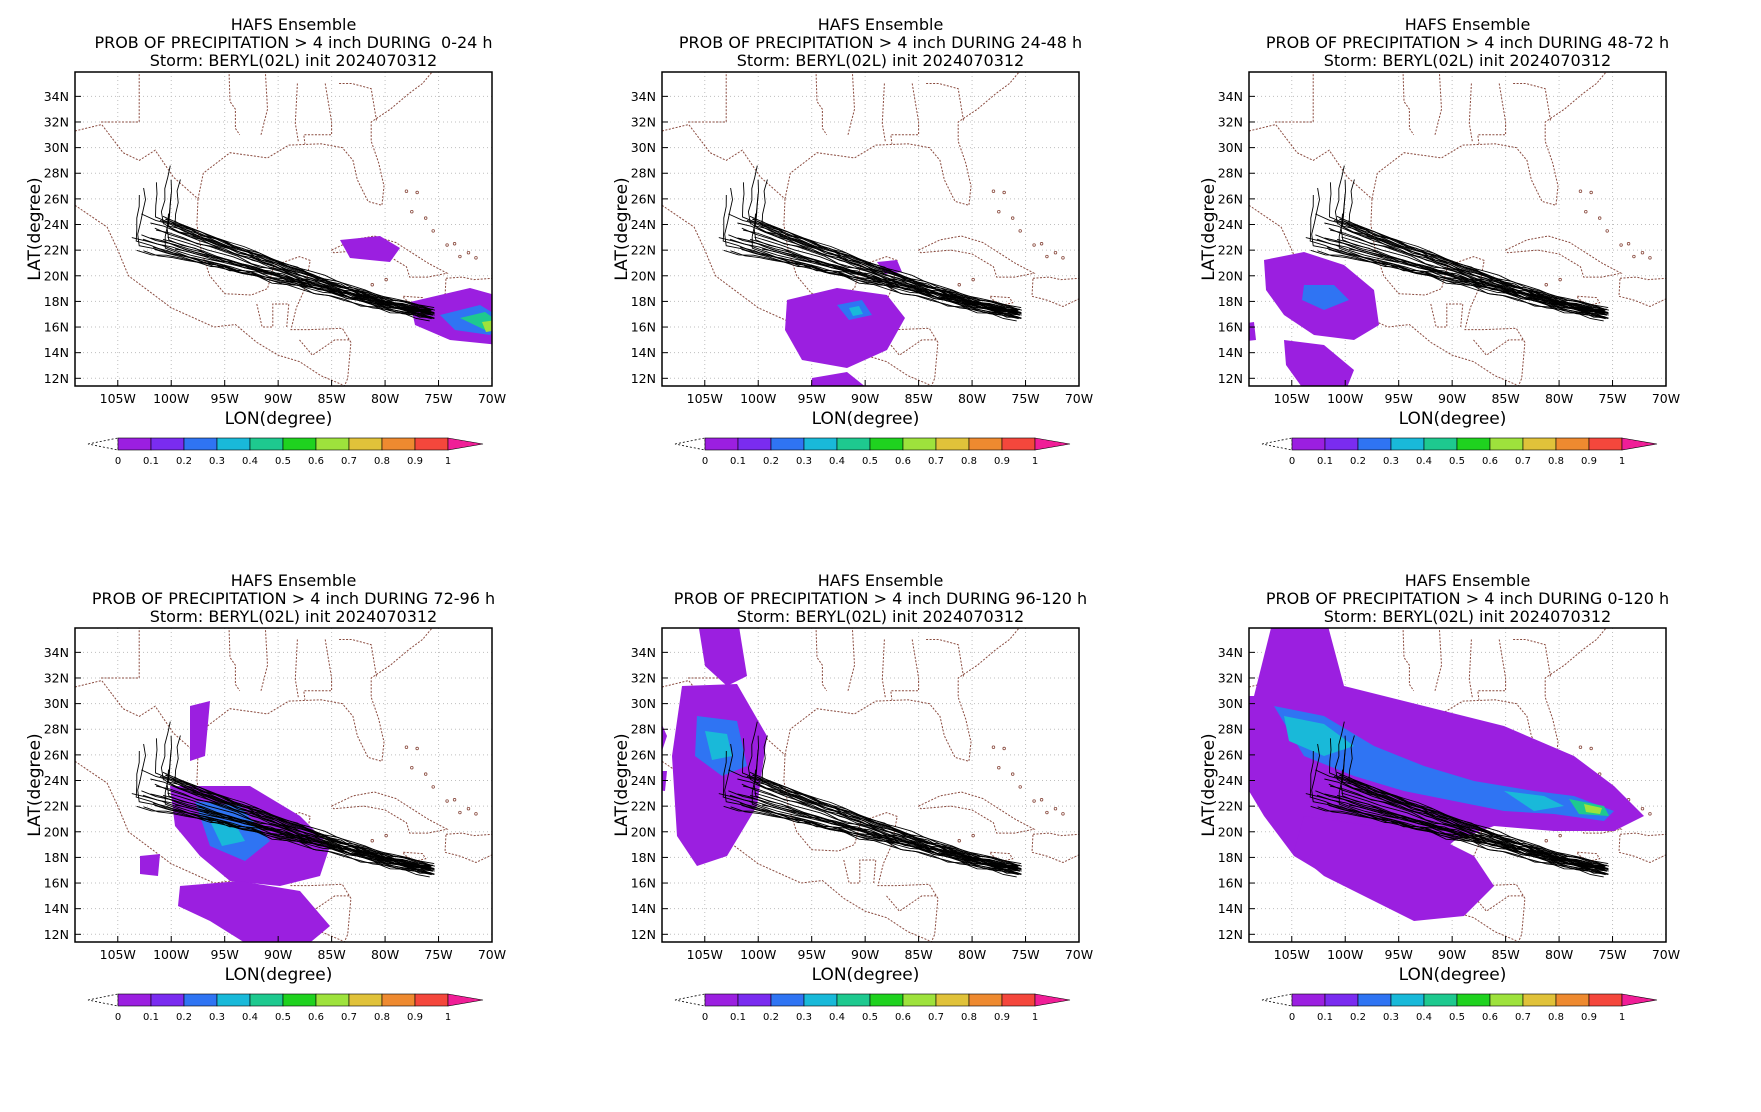  I want to click on ensemble-storm-tracks, so click(283, 243).